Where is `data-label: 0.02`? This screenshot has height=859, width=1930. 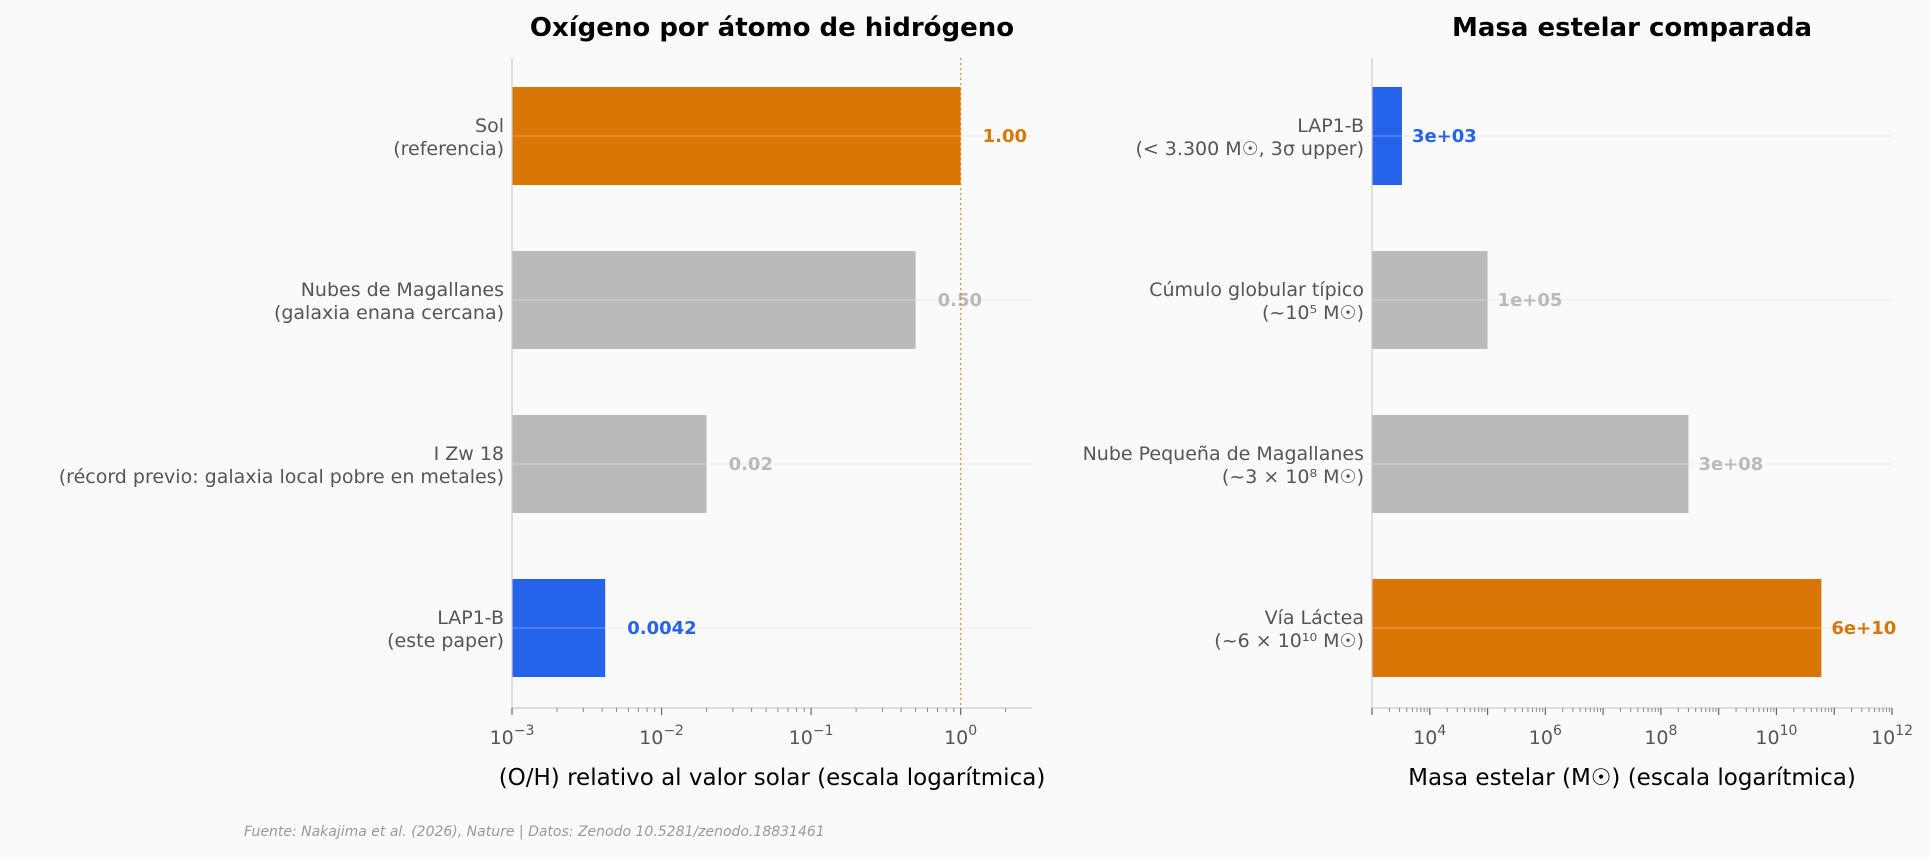 data-label: 0.02 is located at coordinates (751, 464).